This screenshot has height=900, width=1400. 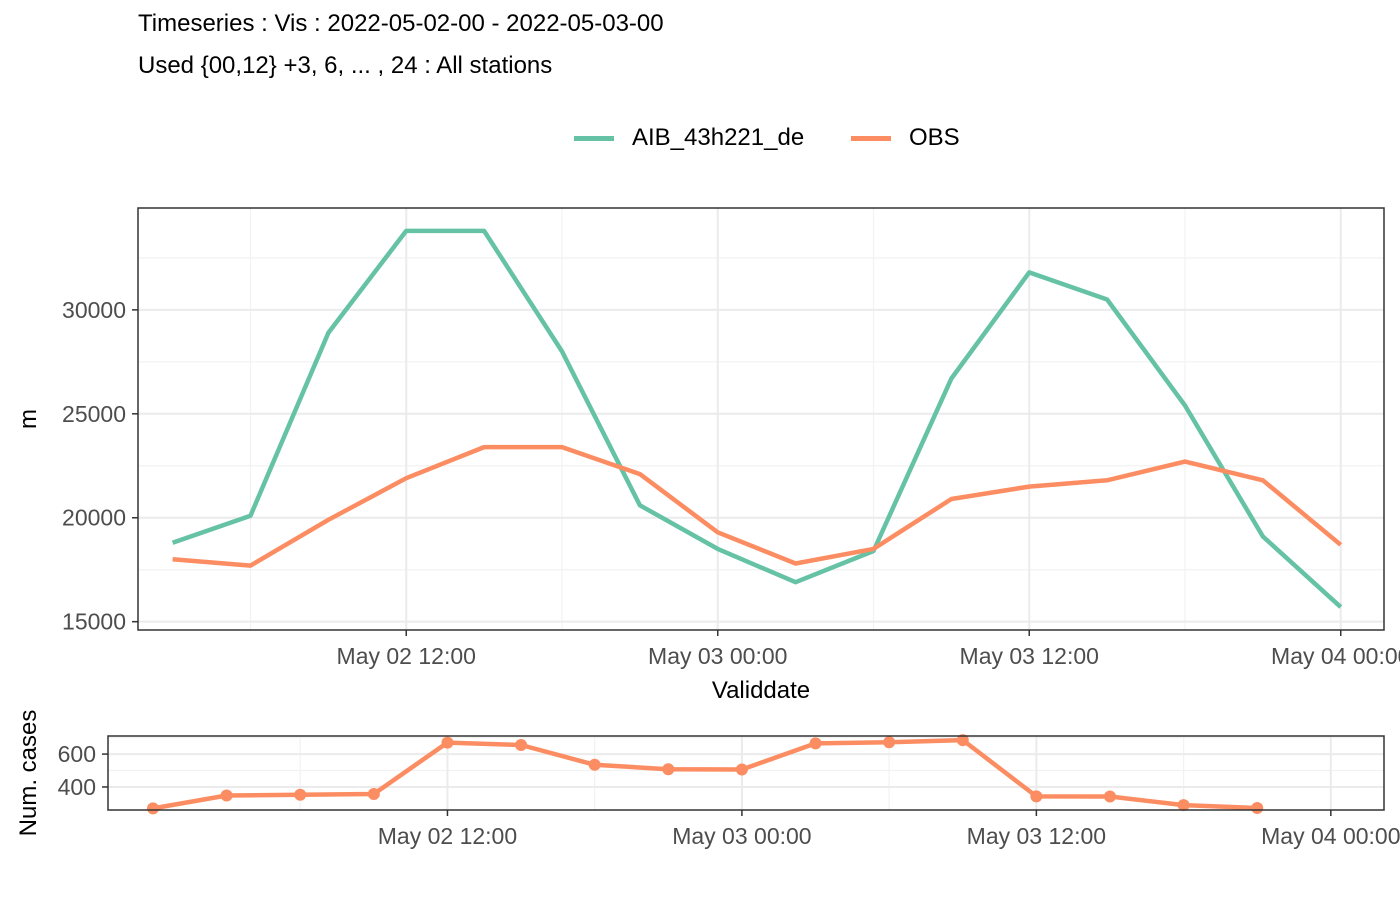 I want to click on legend-item-obs: OBS, so click(x=905, y=138).